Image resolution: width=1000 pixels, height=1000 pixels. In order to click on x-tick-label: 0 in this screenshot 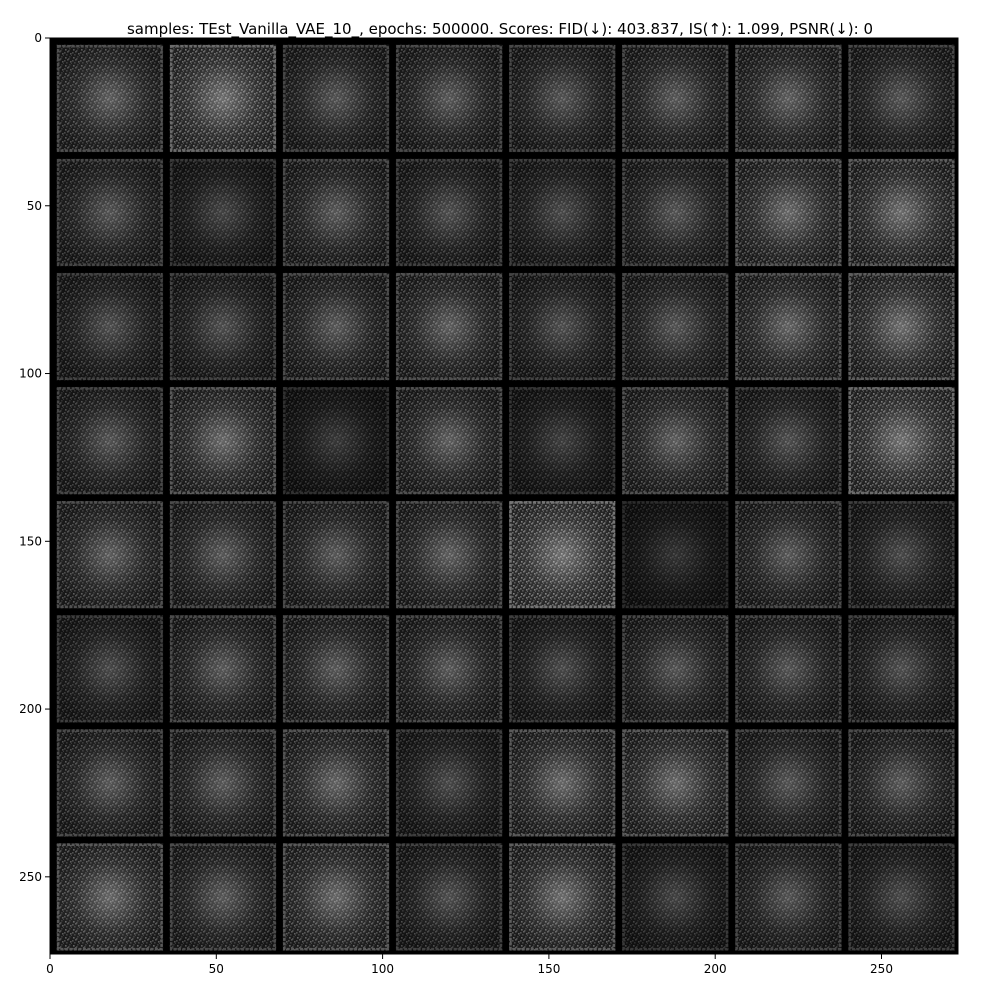, I will do `click(50, 969)`.